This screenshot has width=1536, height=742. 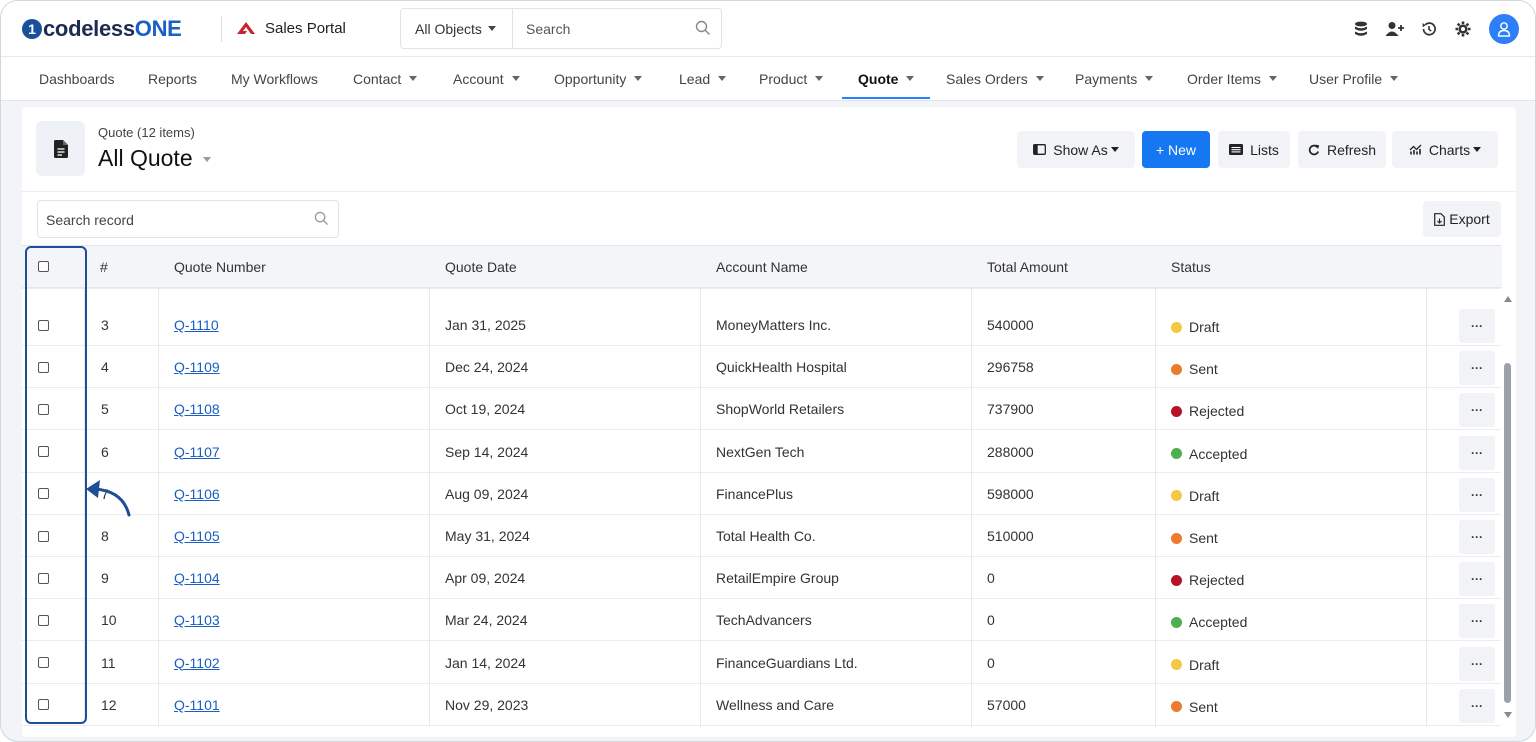 What do you see at coordinates (1195, 496) in the screenshot?
I see `status-badge: Draft` at bounding box center [1195, 496].